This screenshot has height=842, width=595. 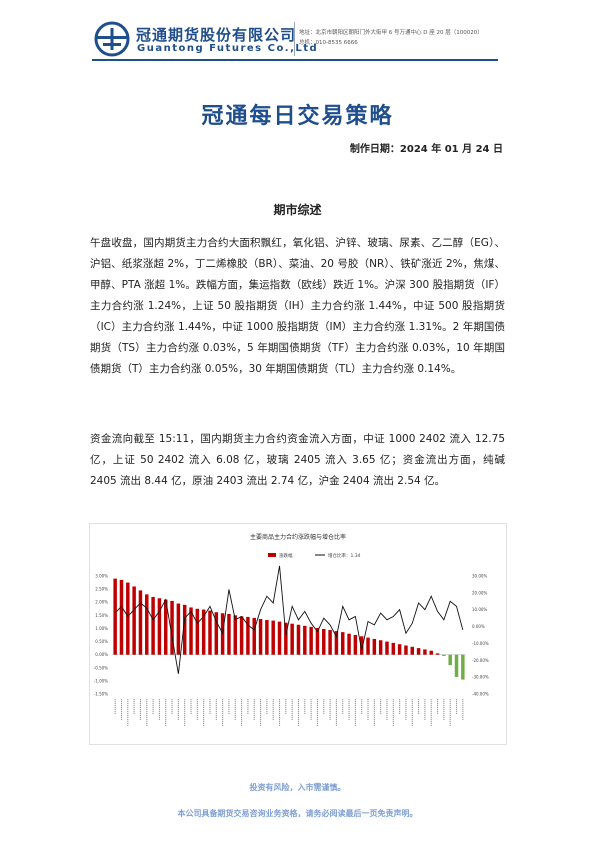 I want to click on document-title: 冠通每日交易策略, so click(x=297, y=116).